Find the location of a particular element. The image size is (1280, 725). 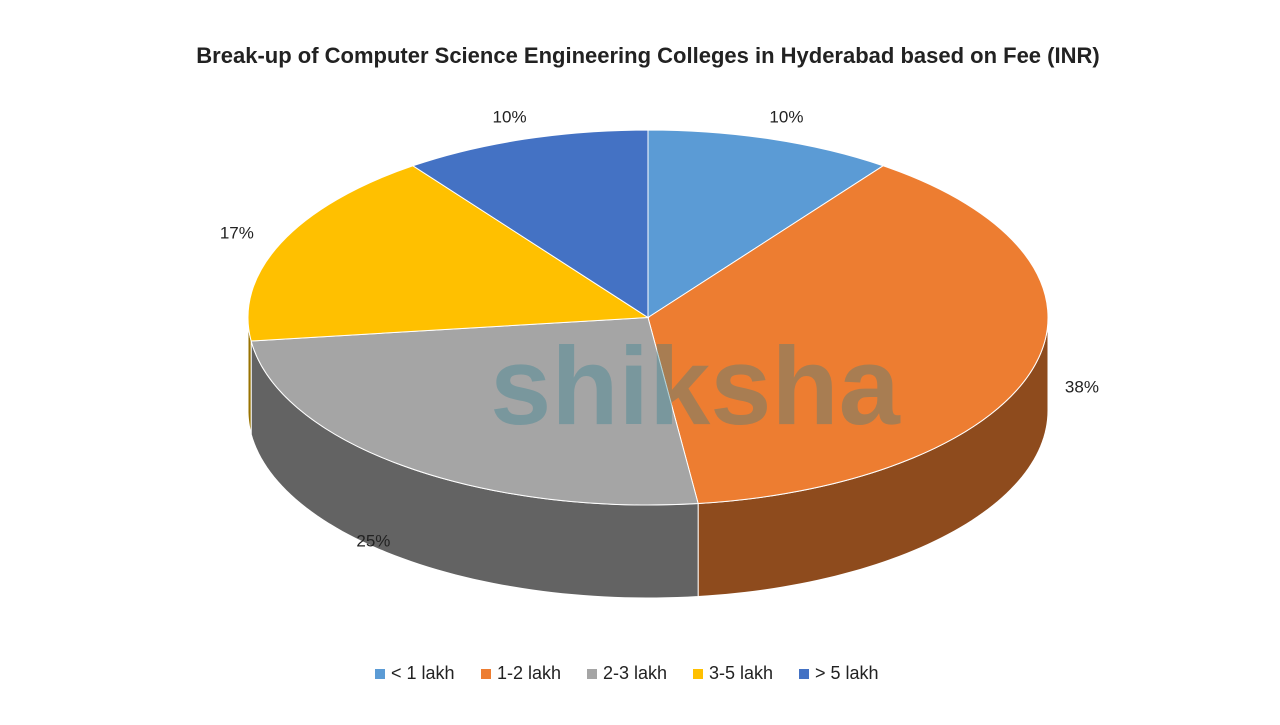

watermark: shiksha is located at coordinates (695, 386).